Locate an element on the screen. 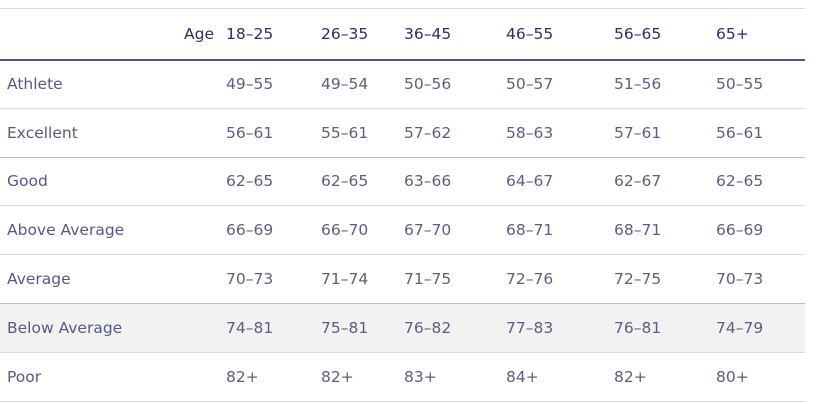 This screenshot has height=404, width=822. table-cell: 49–55 is located at coordinates (273, 84).